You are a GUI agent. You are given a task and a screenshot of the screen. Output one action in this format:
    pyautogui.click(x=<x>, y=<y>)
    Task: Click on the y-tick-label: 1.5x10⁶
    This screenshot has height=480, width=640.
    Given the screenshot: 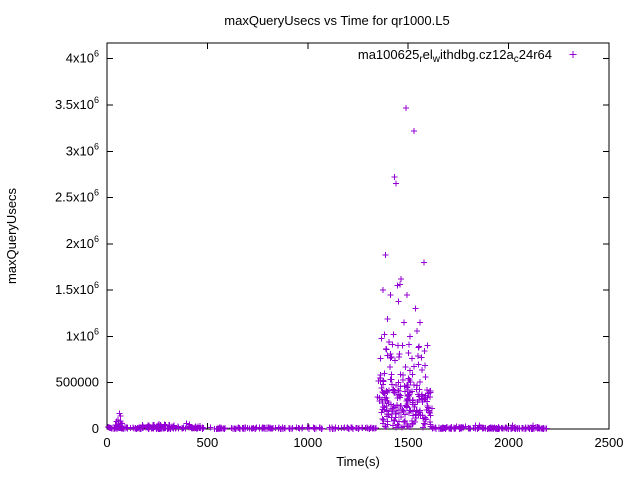 What is the action you would take?
    pyautogui.click(x=77, y=288)
    